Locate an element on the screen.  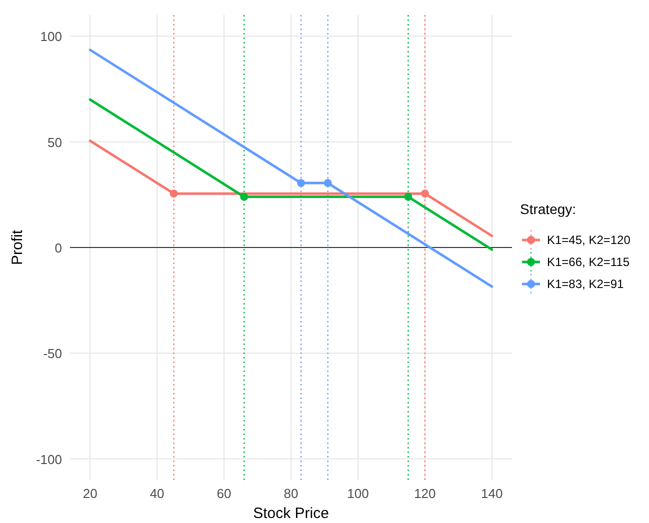
y-tick-label: 100 is located at coordinates (51, 36).